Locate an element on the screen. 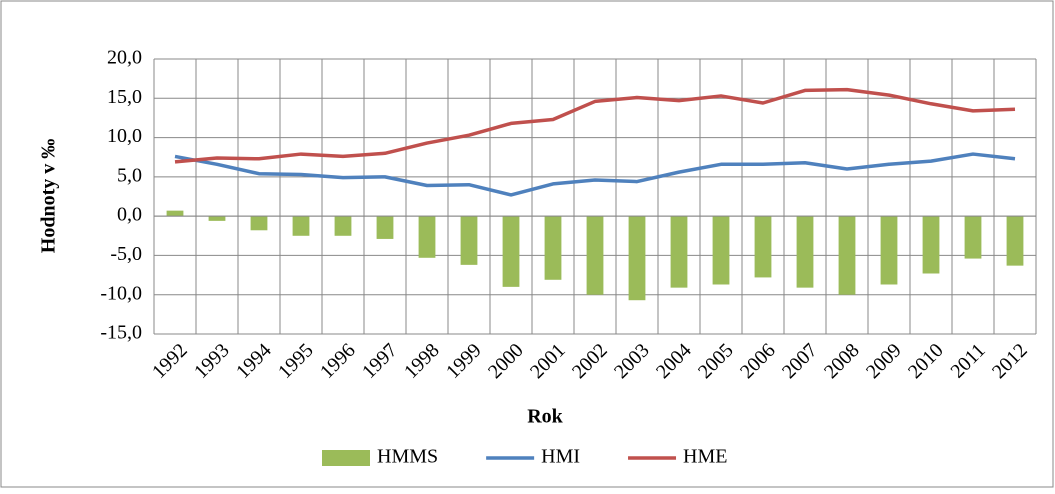 The height and width of the screenshot is (494, 1055). legend-label: HMMS is located at coordinates (407, 457).